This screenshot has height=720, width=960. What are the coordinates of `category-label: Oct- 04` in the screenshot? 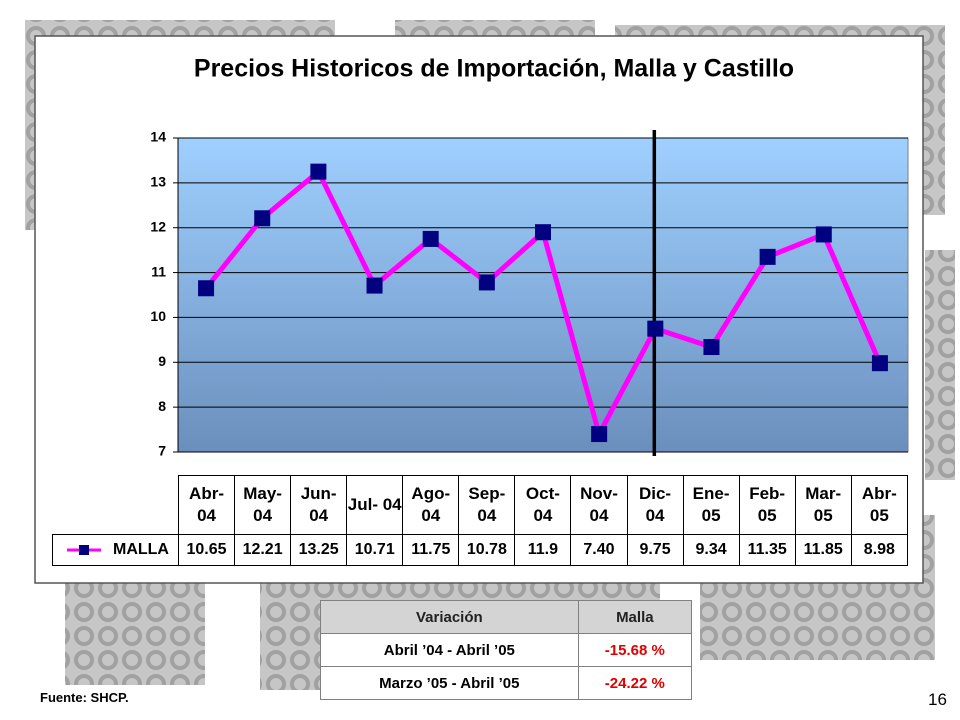 It's located at (543, 505).